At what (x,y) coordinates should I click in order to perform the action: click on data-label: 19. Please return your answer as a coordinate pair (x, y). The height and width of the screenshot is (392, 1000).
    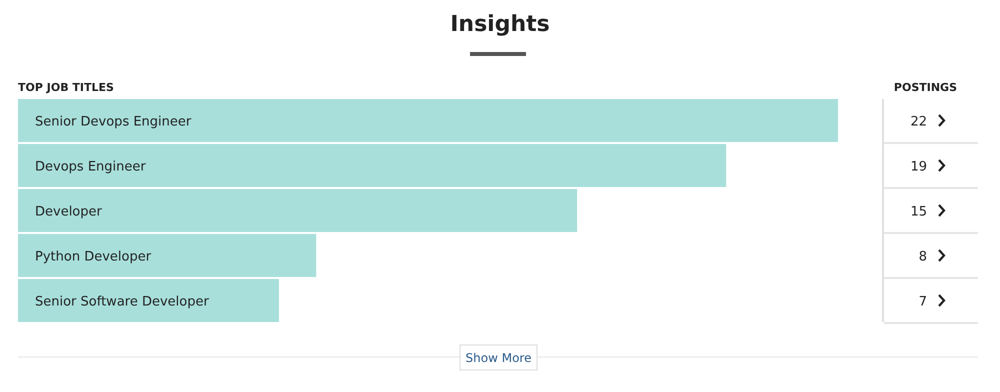
    Looking at the image, I should click on (918, 167).